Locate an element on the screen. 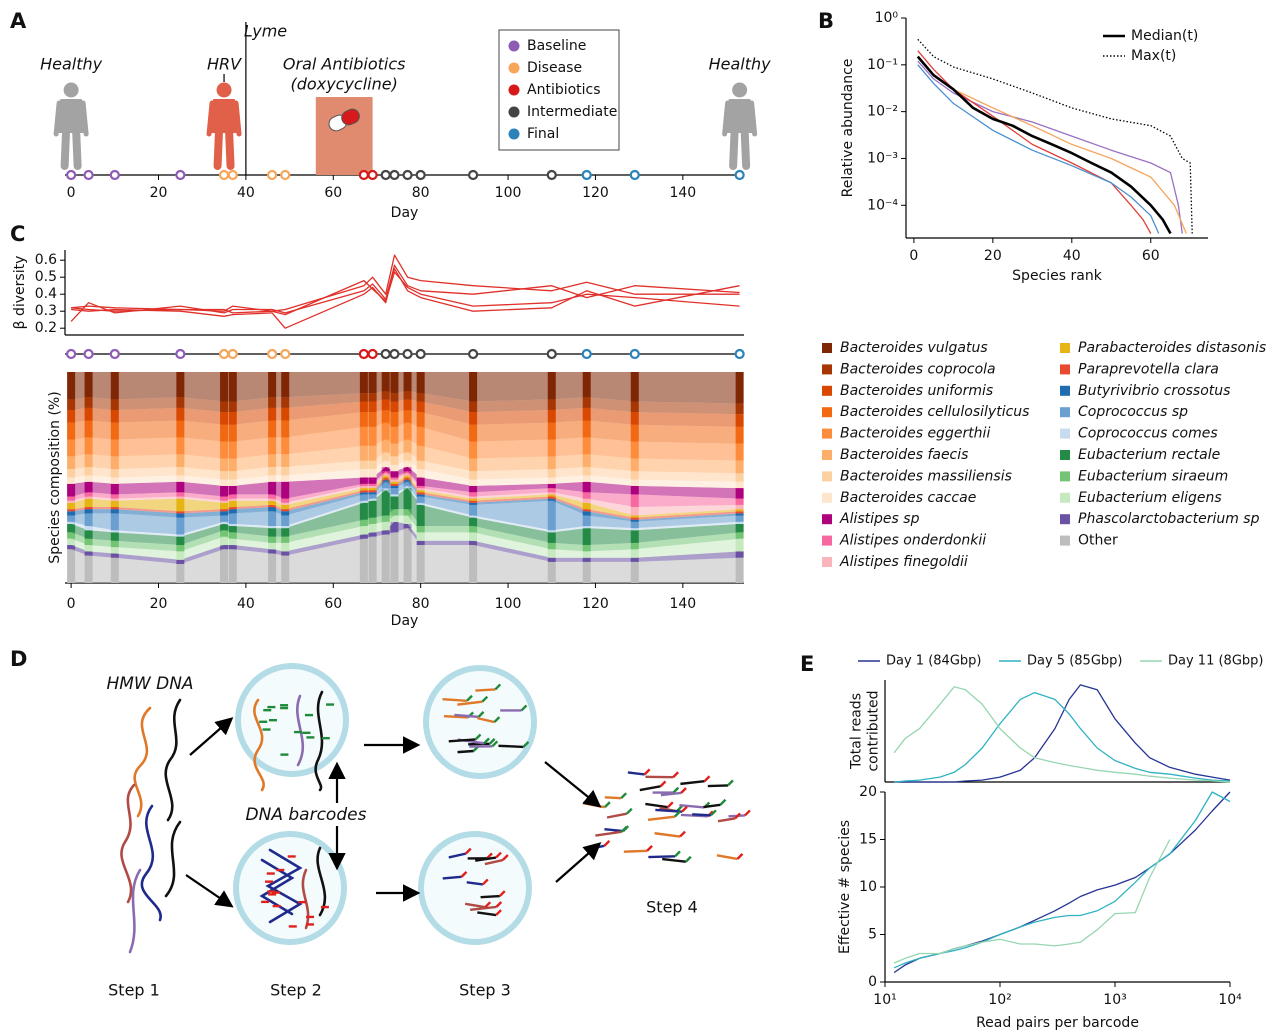 The image size is (1280, 1036). pill-half is located at coordinates (350, 117).